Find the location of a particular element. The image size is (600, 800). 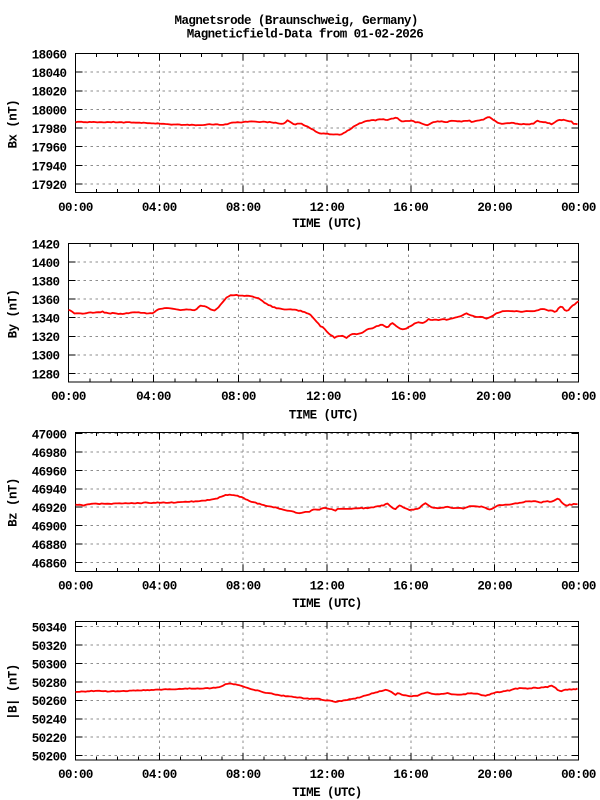

svg-text: 18000 is located at coordinates (49, 111).